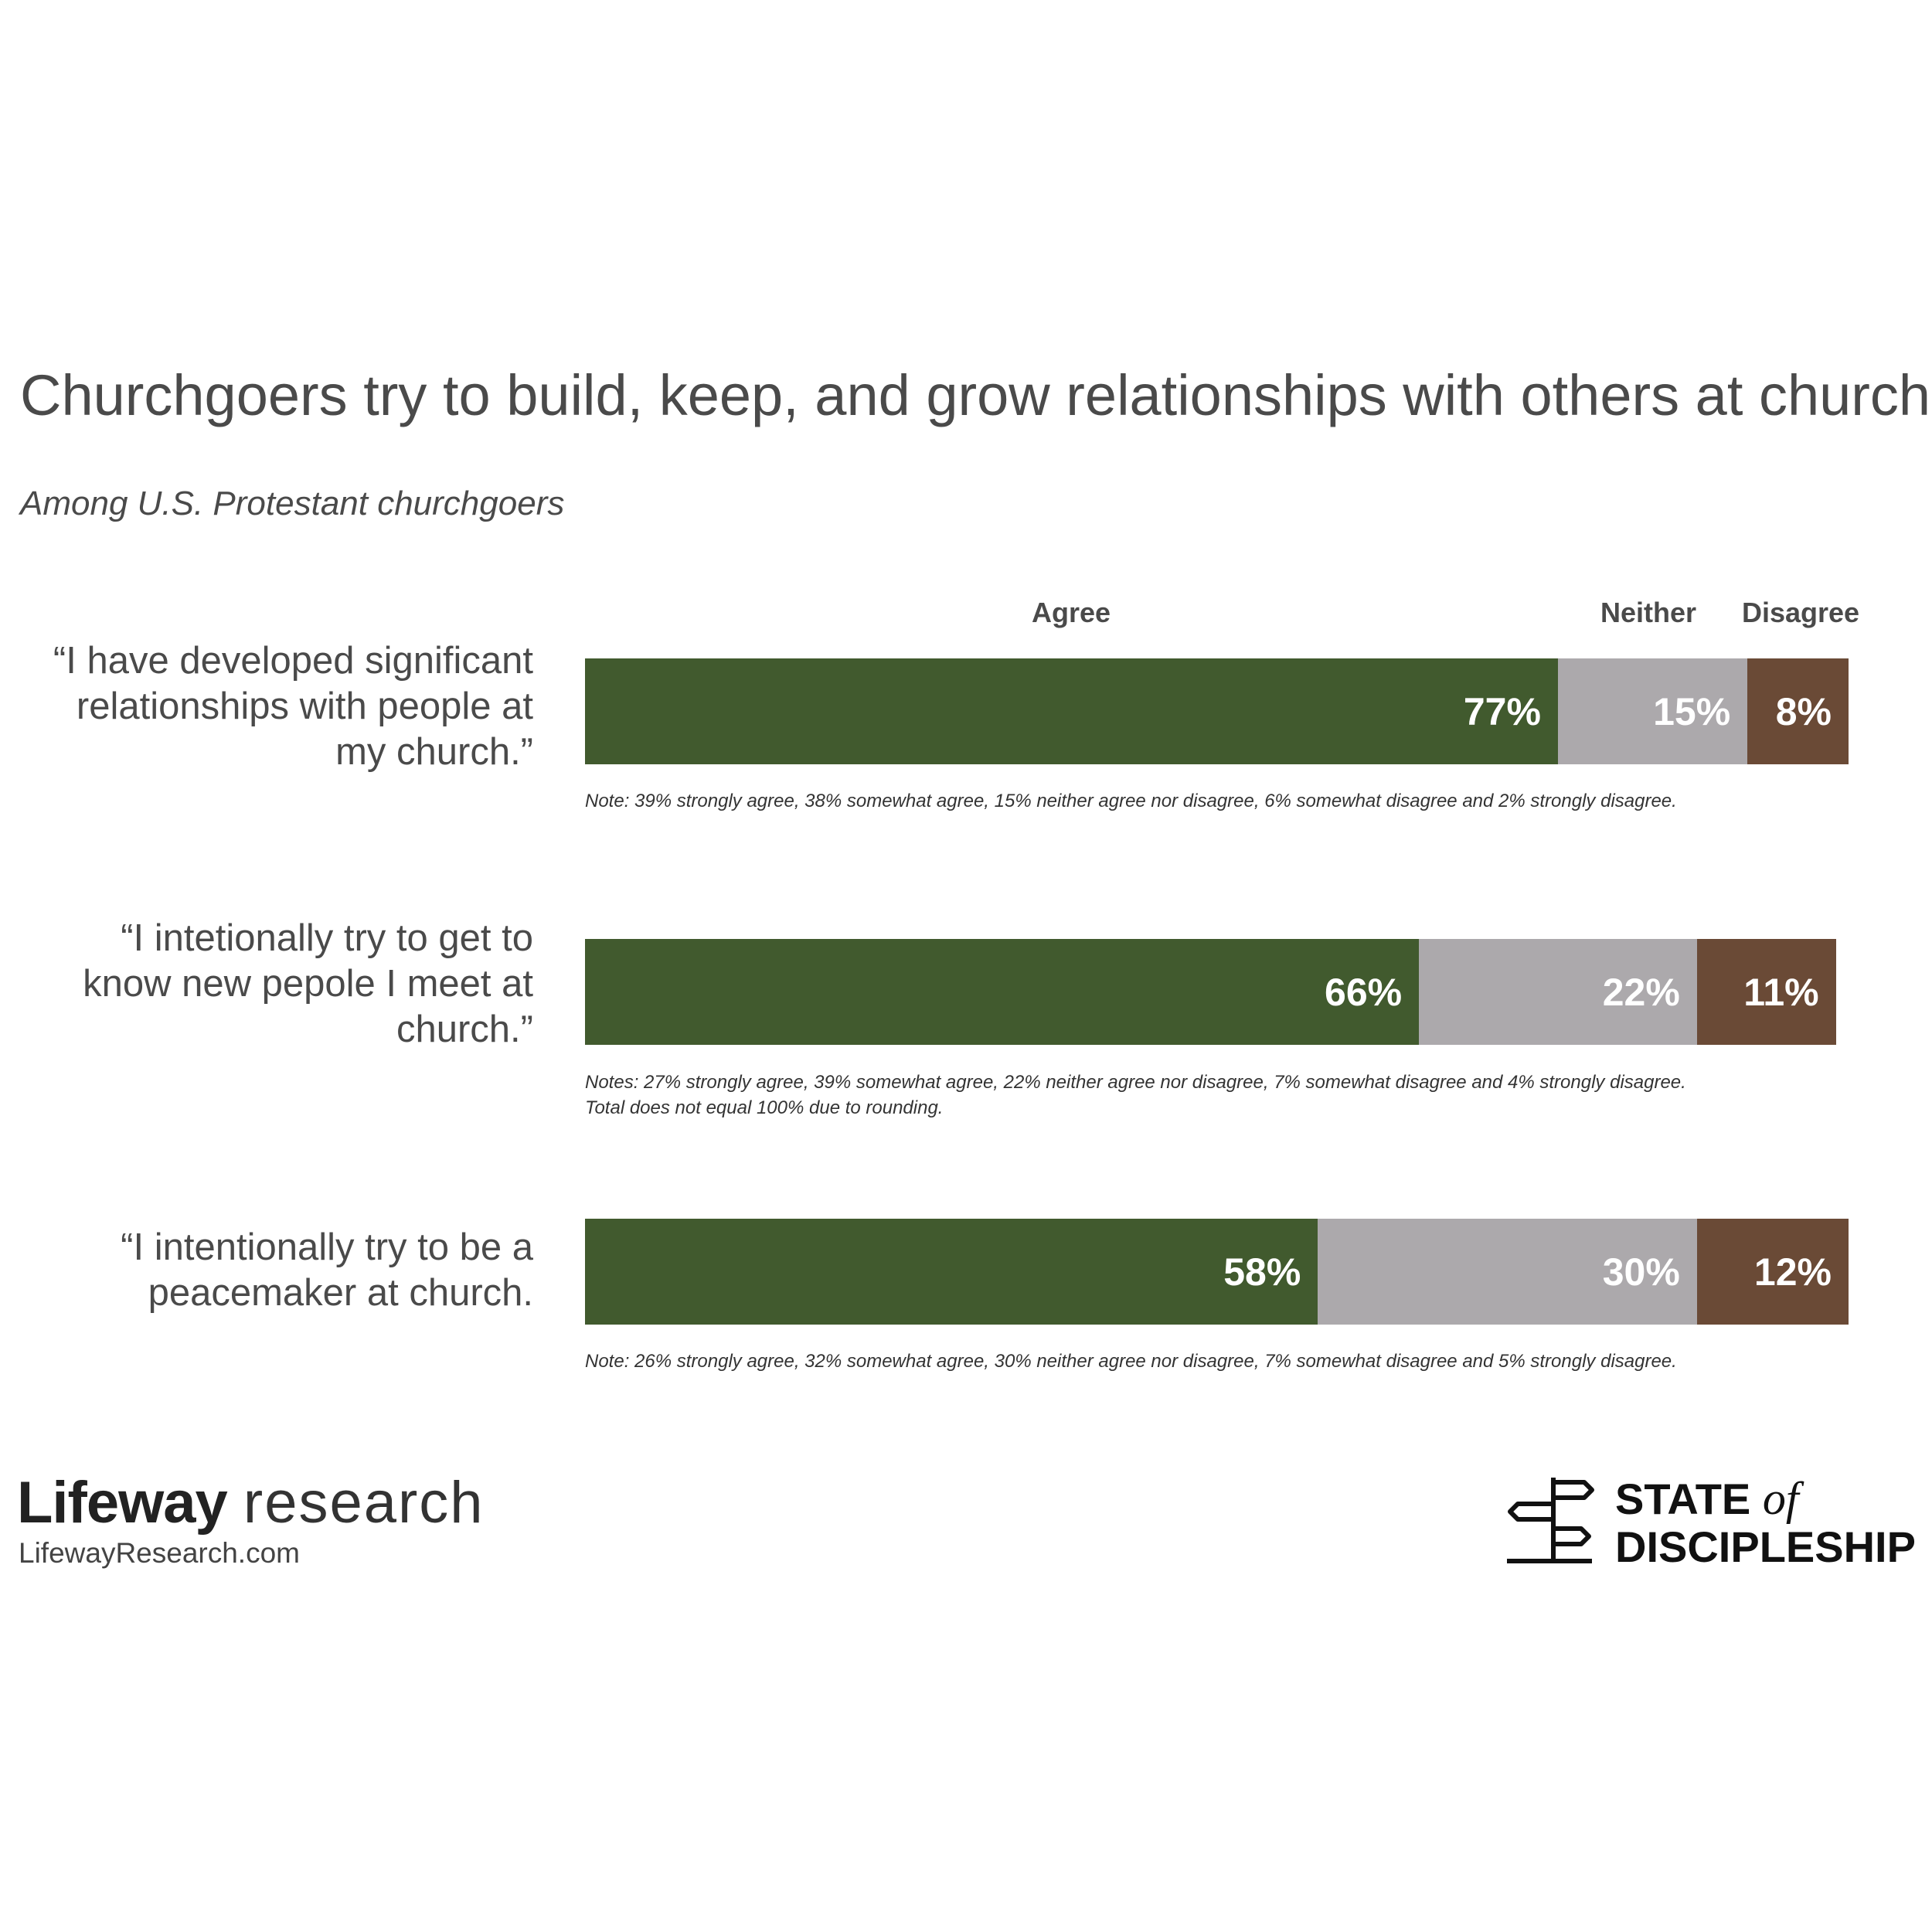 This screenshot has height=1932, width=1932. What do you see at coordinates (1800, 613) in the screenshot?
I see `legend-disagree: Disagree` at bounding box center [1800, 613].